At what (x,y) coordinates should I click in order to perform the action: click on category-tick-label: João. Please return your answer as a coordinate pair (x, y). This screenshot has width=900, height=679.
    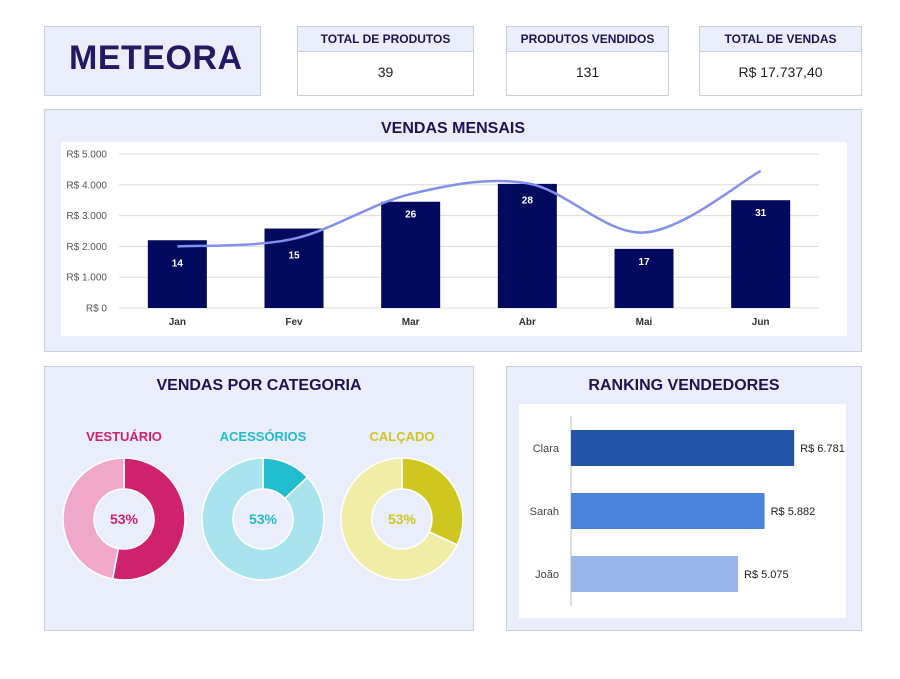
    Looking at the image, I should click on (547, 575).